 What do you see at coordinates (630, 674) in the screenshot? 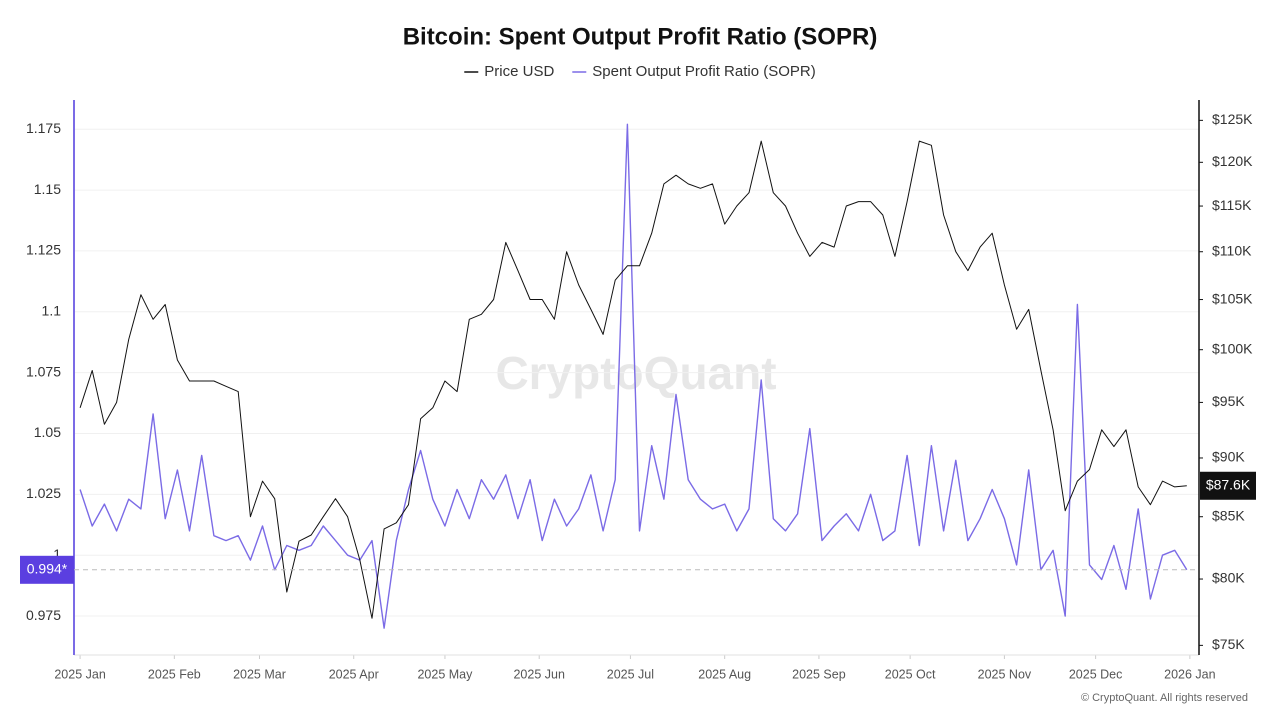
I see `x-tick-label: 2025 Jul` at bounding box center [630, 674].